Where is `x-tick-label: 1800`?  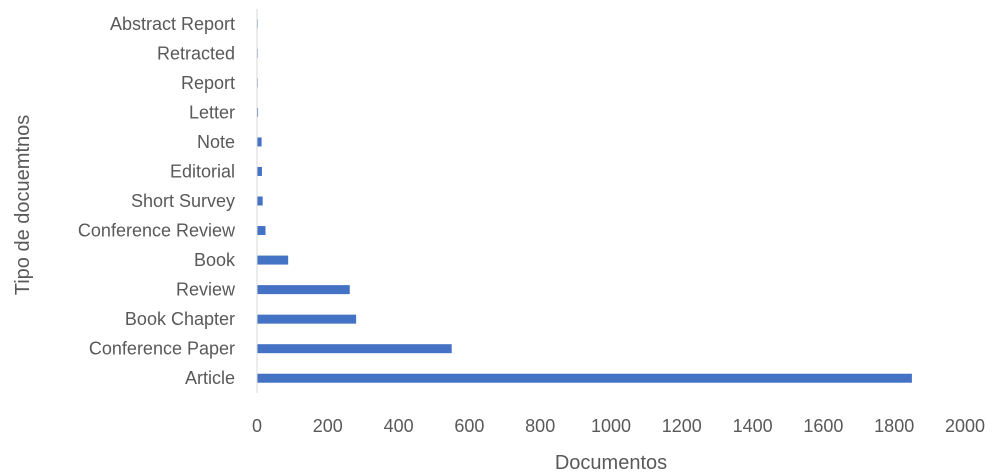
x-tick-label: 1800 is located at coordinates (894, 426).